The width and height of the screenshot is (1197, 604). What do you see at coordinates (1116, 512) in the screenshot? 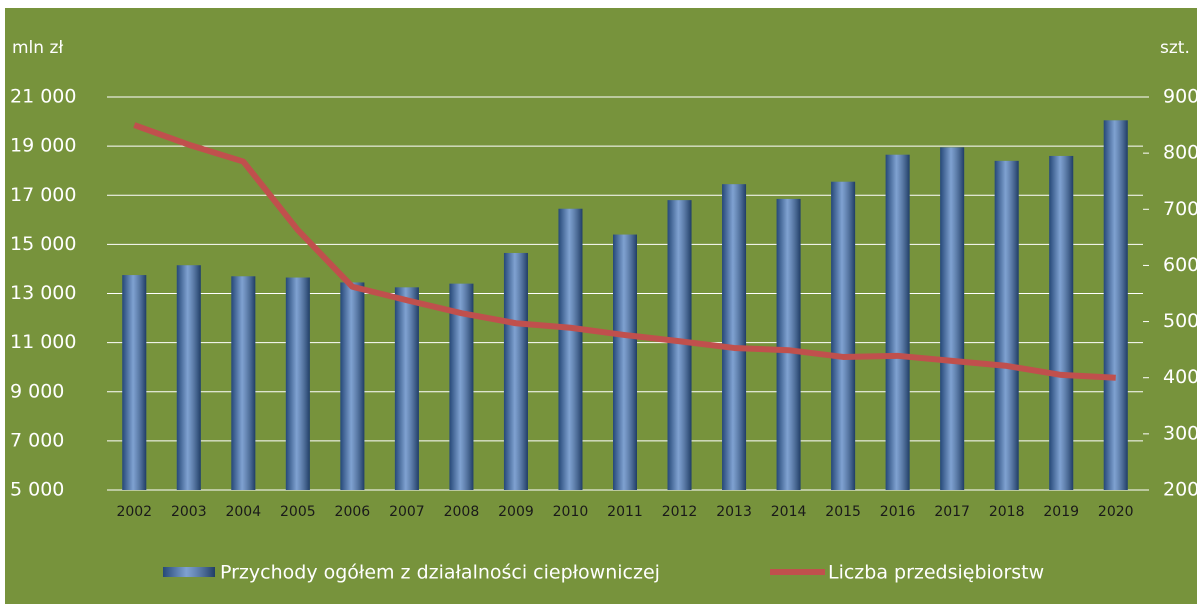
I see `x-tick-label: 2020` at bounding box center [1116, 512].